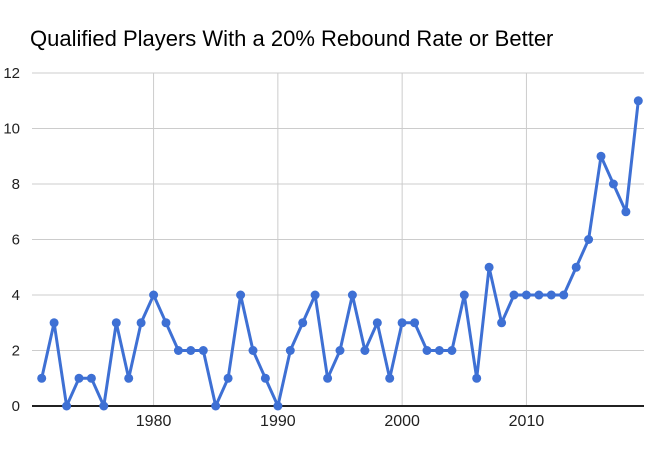 The image size is (660, 454). I want to click on data-point-1997, so click(365, 350).